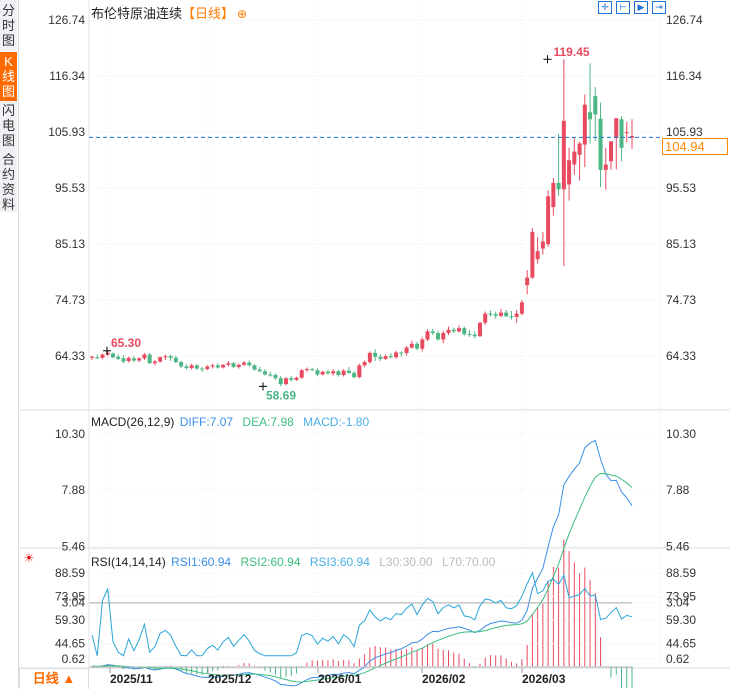  Describe the element at coordinates (659, 7) in the screenshot. I see `goto-latest-icon: ⇥` at that location.